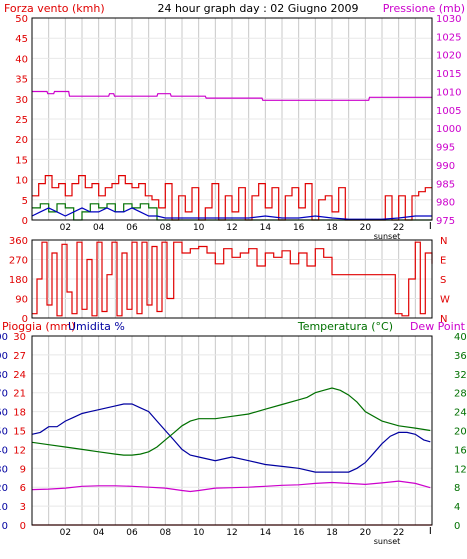 This screenshot has height=559, width=467. Describe the element at coordinates (23, 526) in the screenshot. I see `rain-tick-label: 0` at that location.